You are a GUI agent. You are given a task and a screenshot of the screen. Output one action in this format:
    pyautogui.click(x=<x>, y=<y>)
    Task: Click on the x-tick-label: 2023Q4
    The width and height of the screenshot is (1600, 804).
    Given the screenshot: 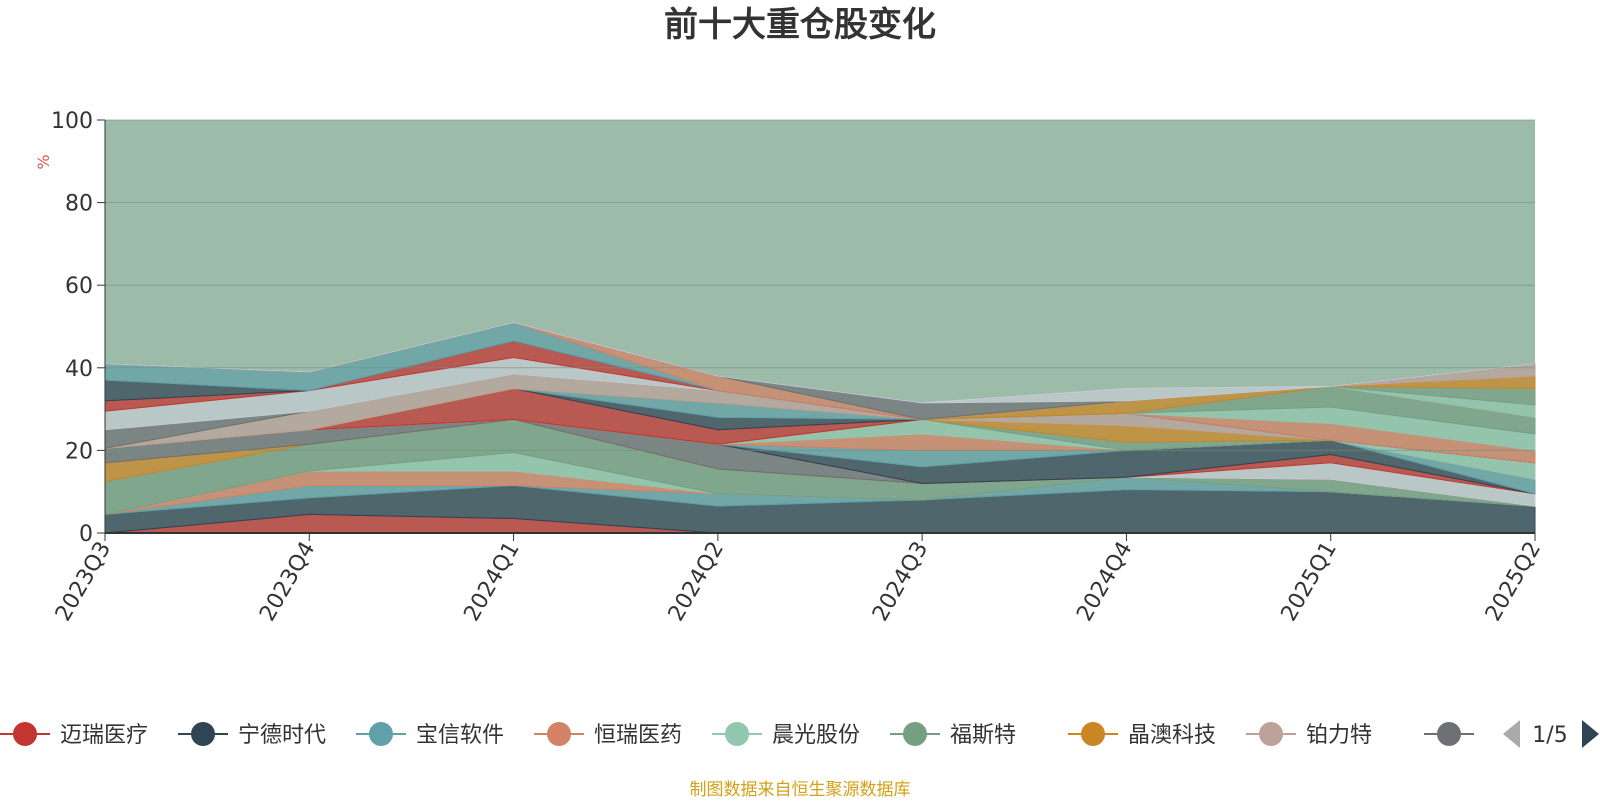 What is the action you would take?
    pyautogui.click(x=287, y=582)
    